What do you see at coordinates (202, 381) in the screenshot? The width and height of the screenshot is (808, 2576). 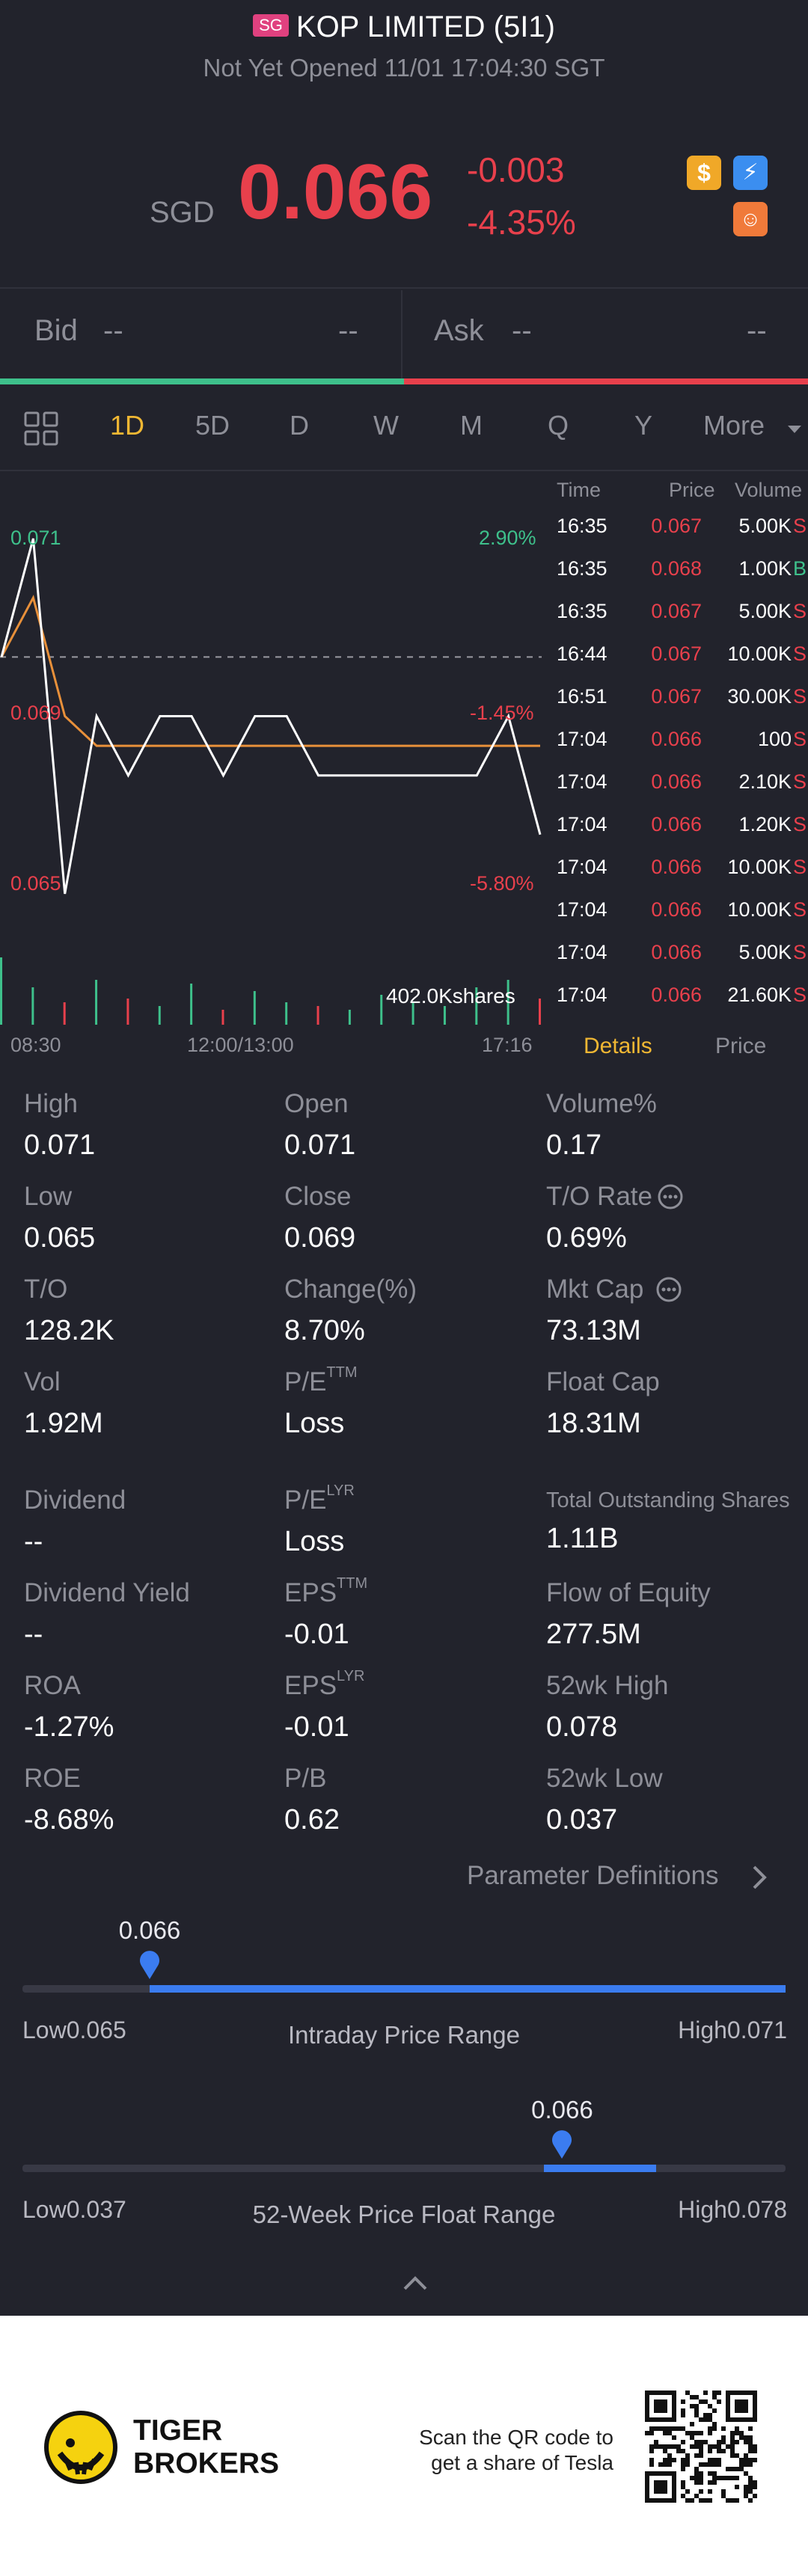 I see `bid-bar` at bounding box center [202, 381].